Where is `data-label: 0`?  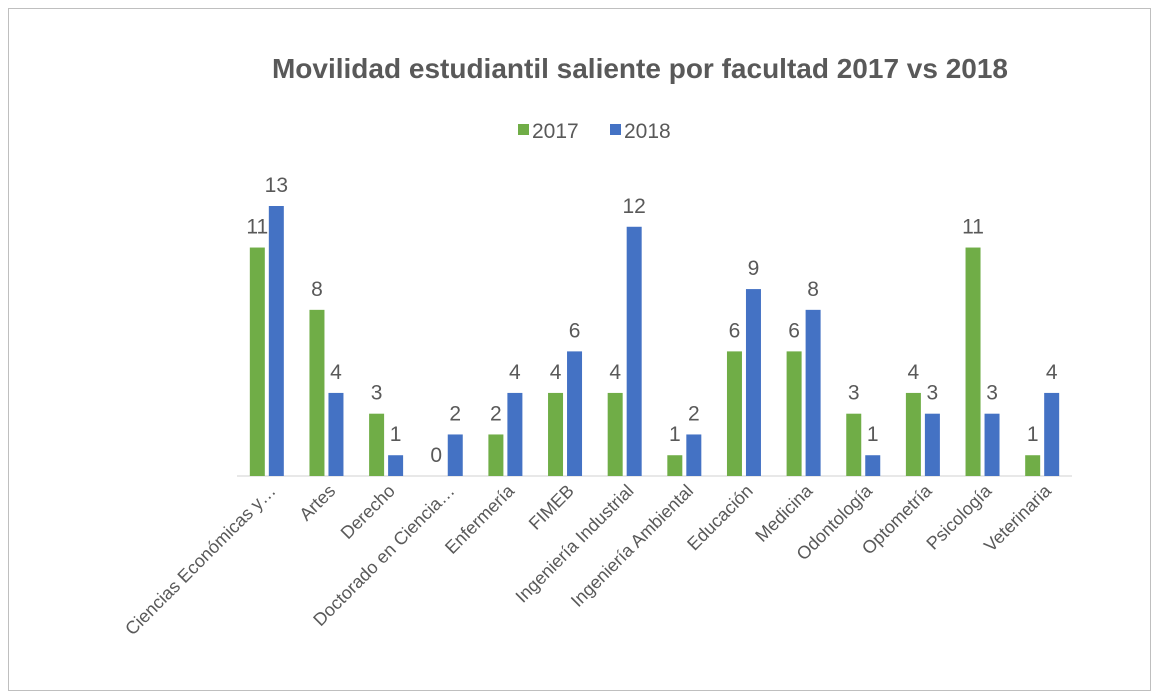 data-label: 0 is located at coordinates (436, 455).